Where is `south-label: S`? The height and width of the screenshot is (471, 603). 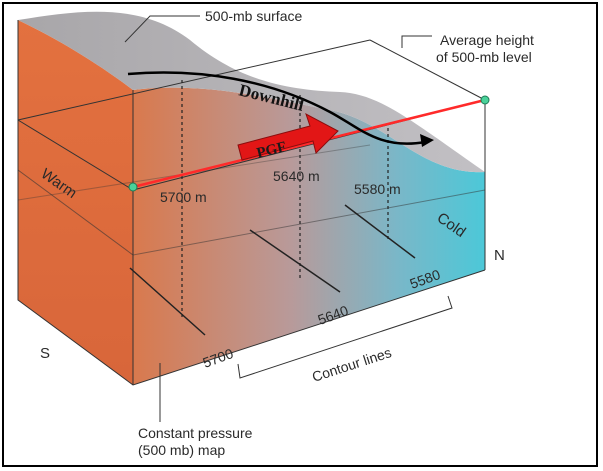 south-label: S is located at coordinates (45, 353).